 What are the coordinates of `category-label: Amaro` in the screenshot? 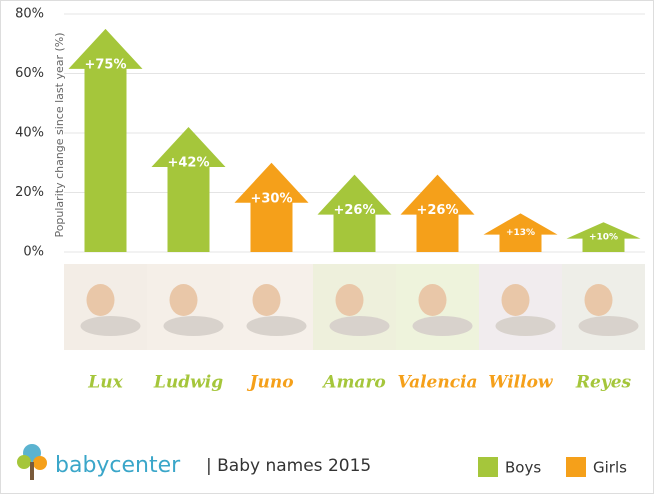 It's located at (353, 383).